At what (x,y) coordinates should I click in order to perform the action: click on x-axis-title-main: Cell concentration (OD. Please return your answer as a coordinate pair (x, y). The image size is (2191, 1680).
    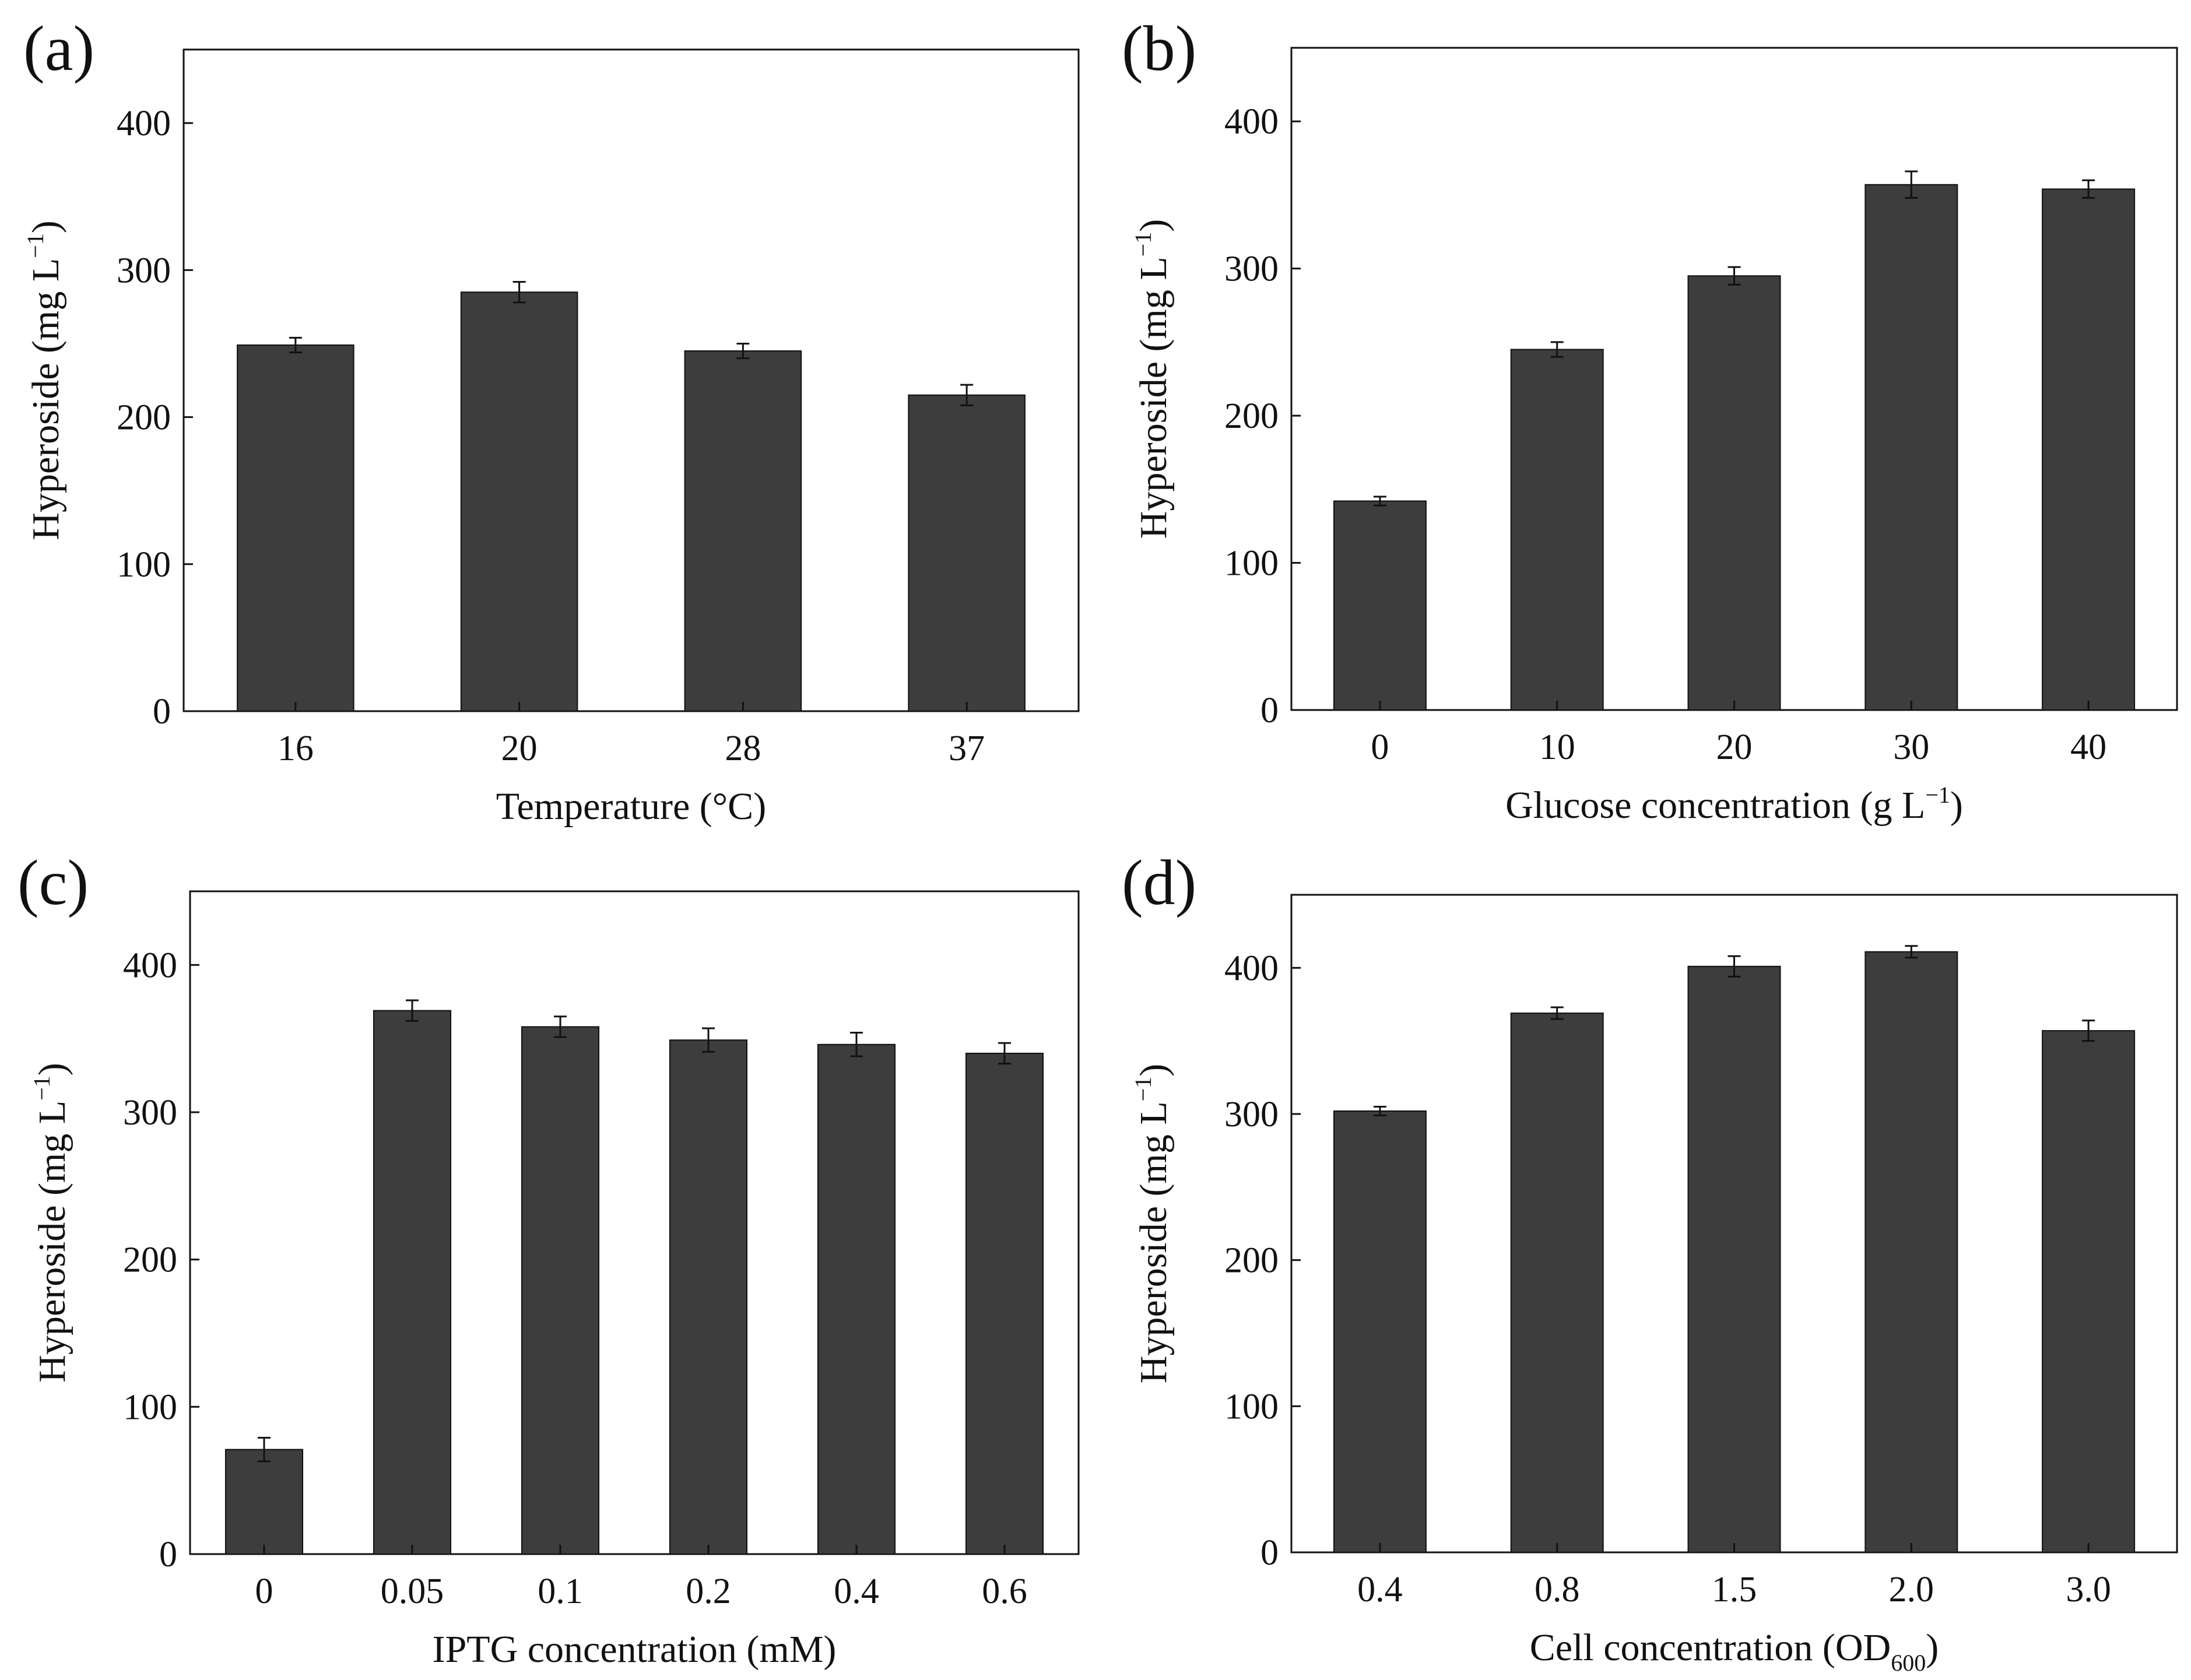
    Looking at the image, I should click on (1710, 1647).